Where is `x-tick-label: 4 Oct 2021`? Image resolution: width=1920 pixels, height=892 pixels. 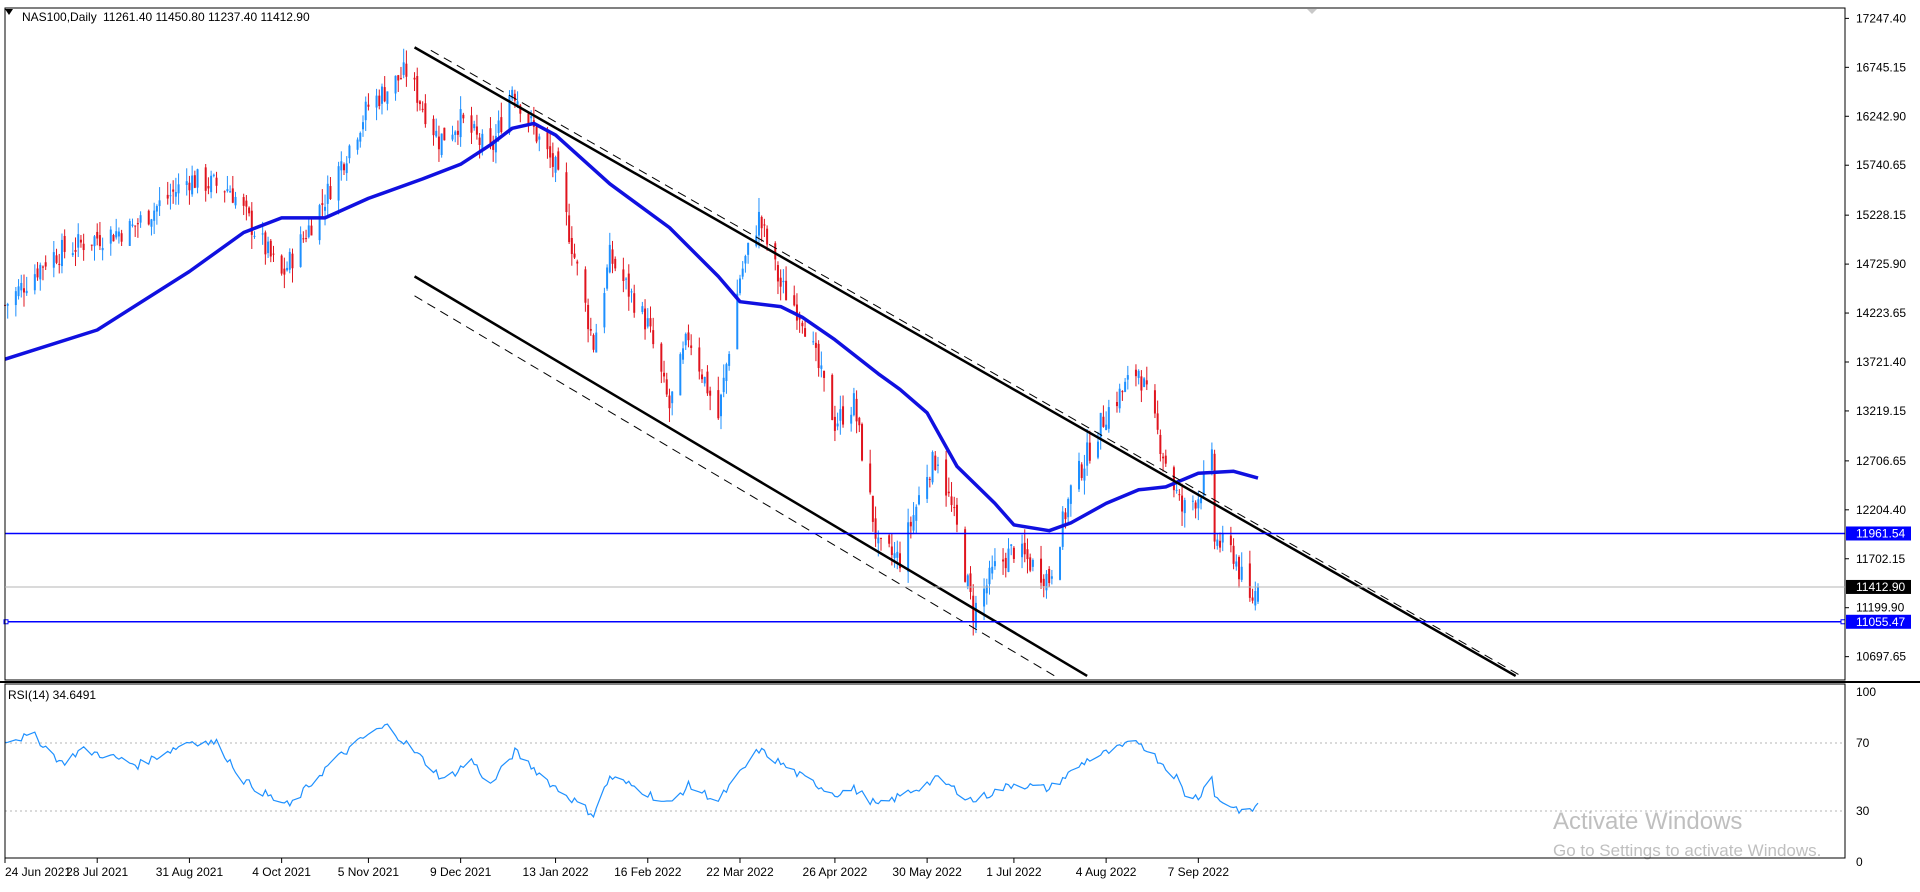 x-tick-label: 4 Oct 2021 is located at coordinates (281, 872).